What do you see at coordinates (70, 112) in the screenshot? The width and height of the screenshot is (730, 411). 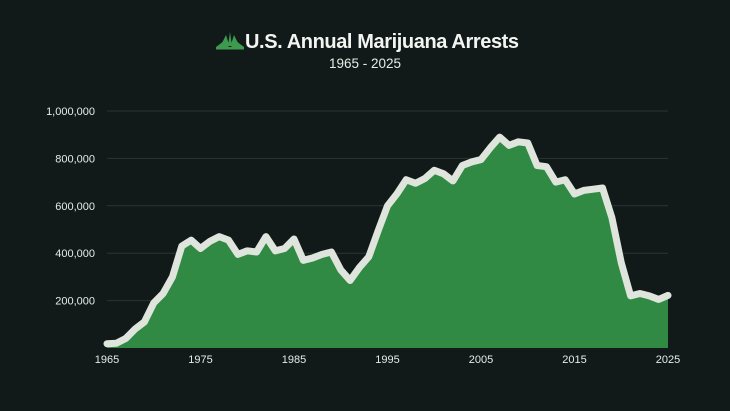 I see `y-tick-label: 1,000,000` at bounding box center [70, 112].